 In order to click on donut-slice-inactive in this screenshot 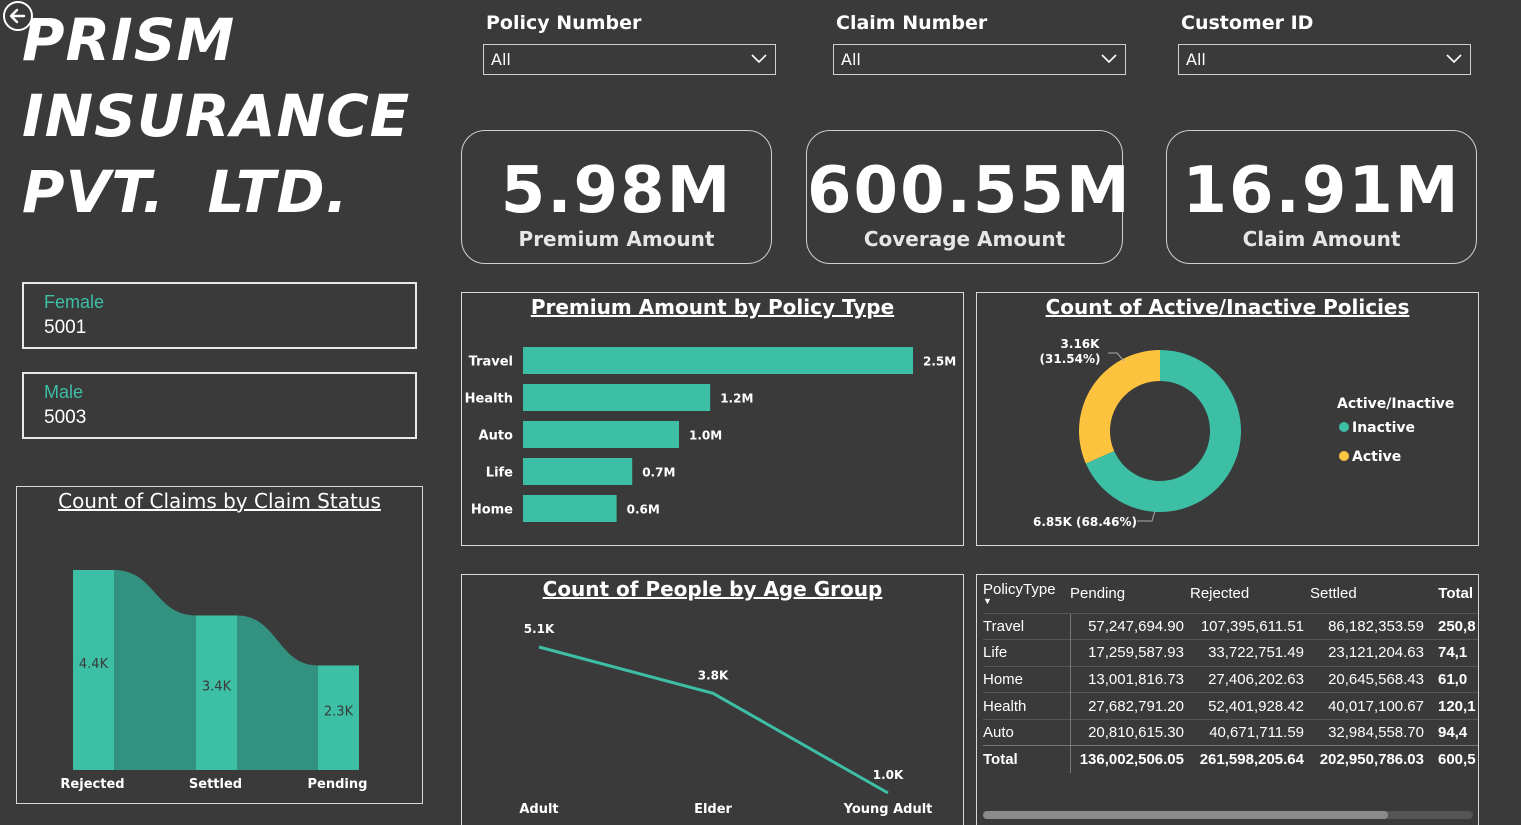, I will do `click(1163, 431)`.